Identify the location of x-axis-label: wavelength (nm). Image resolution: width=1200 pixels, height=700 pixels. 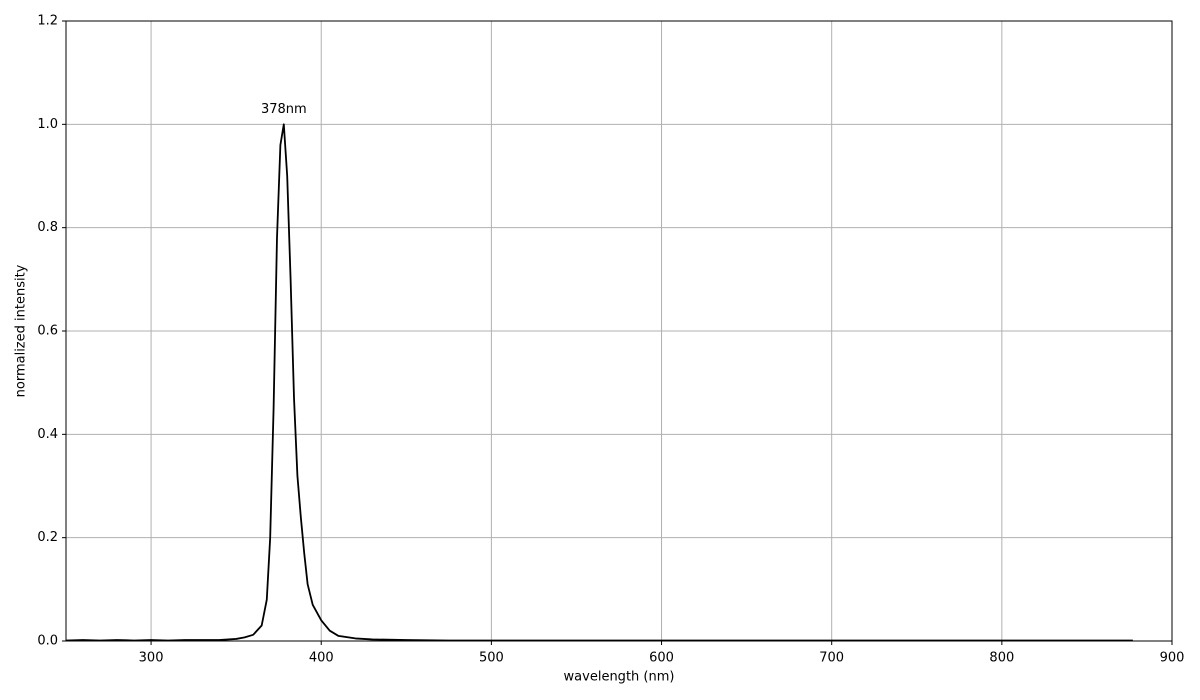
(619, 677).